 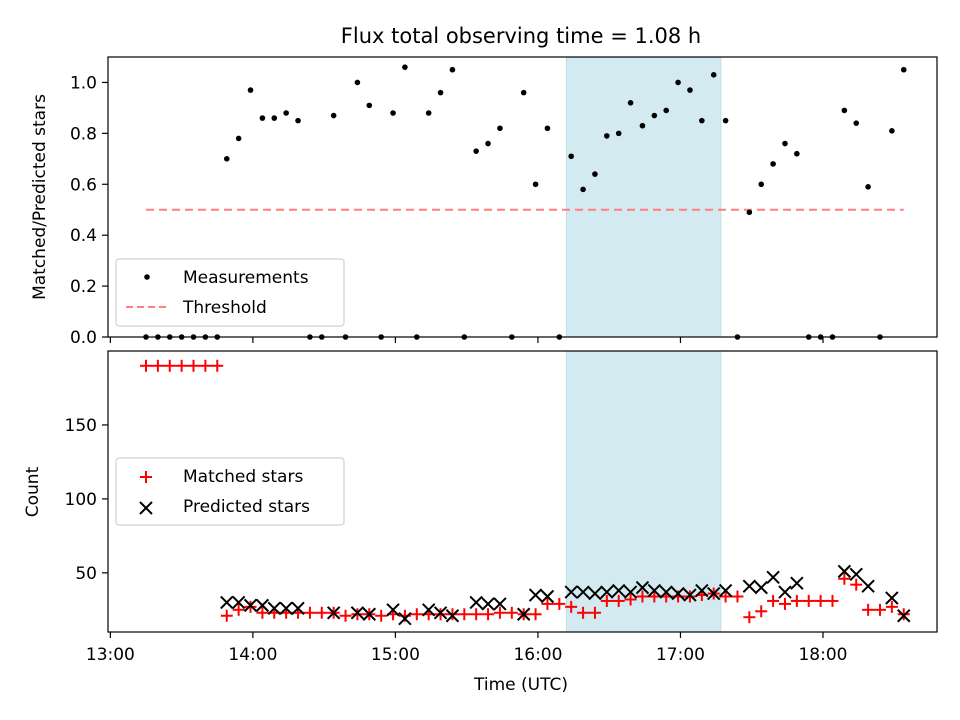 I want to click on x-tick-label: 17:00, so click(x=680, y=655).